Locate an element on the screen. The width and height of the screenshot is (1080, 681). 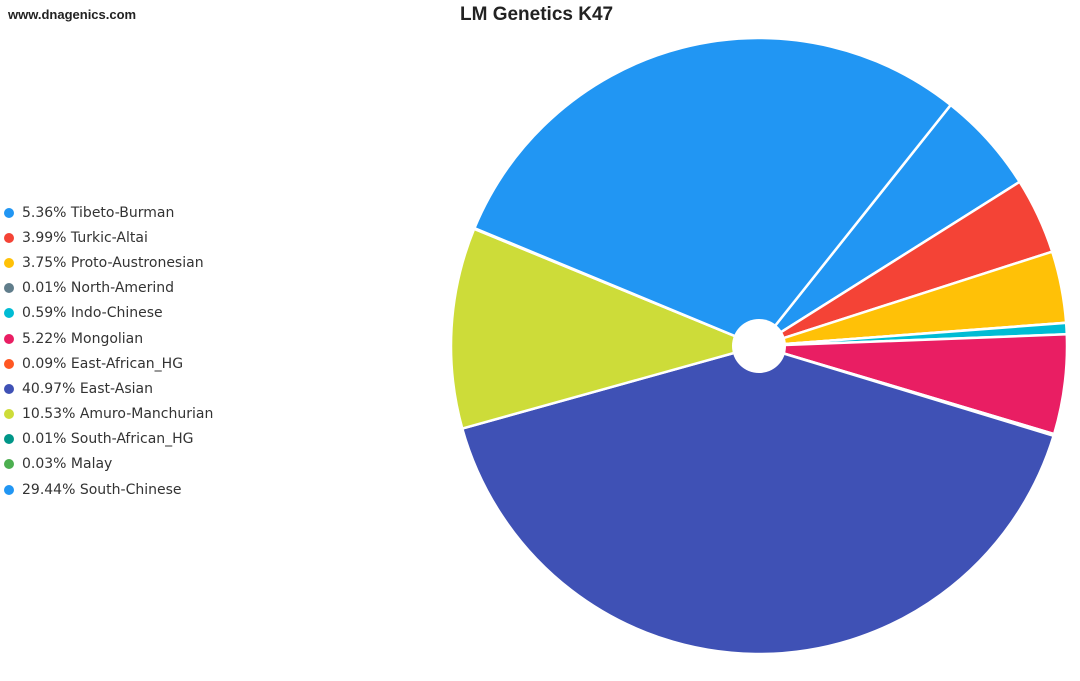
legend-label: 5.36% Tibeto-Burman is located at coordinates (98, 212).